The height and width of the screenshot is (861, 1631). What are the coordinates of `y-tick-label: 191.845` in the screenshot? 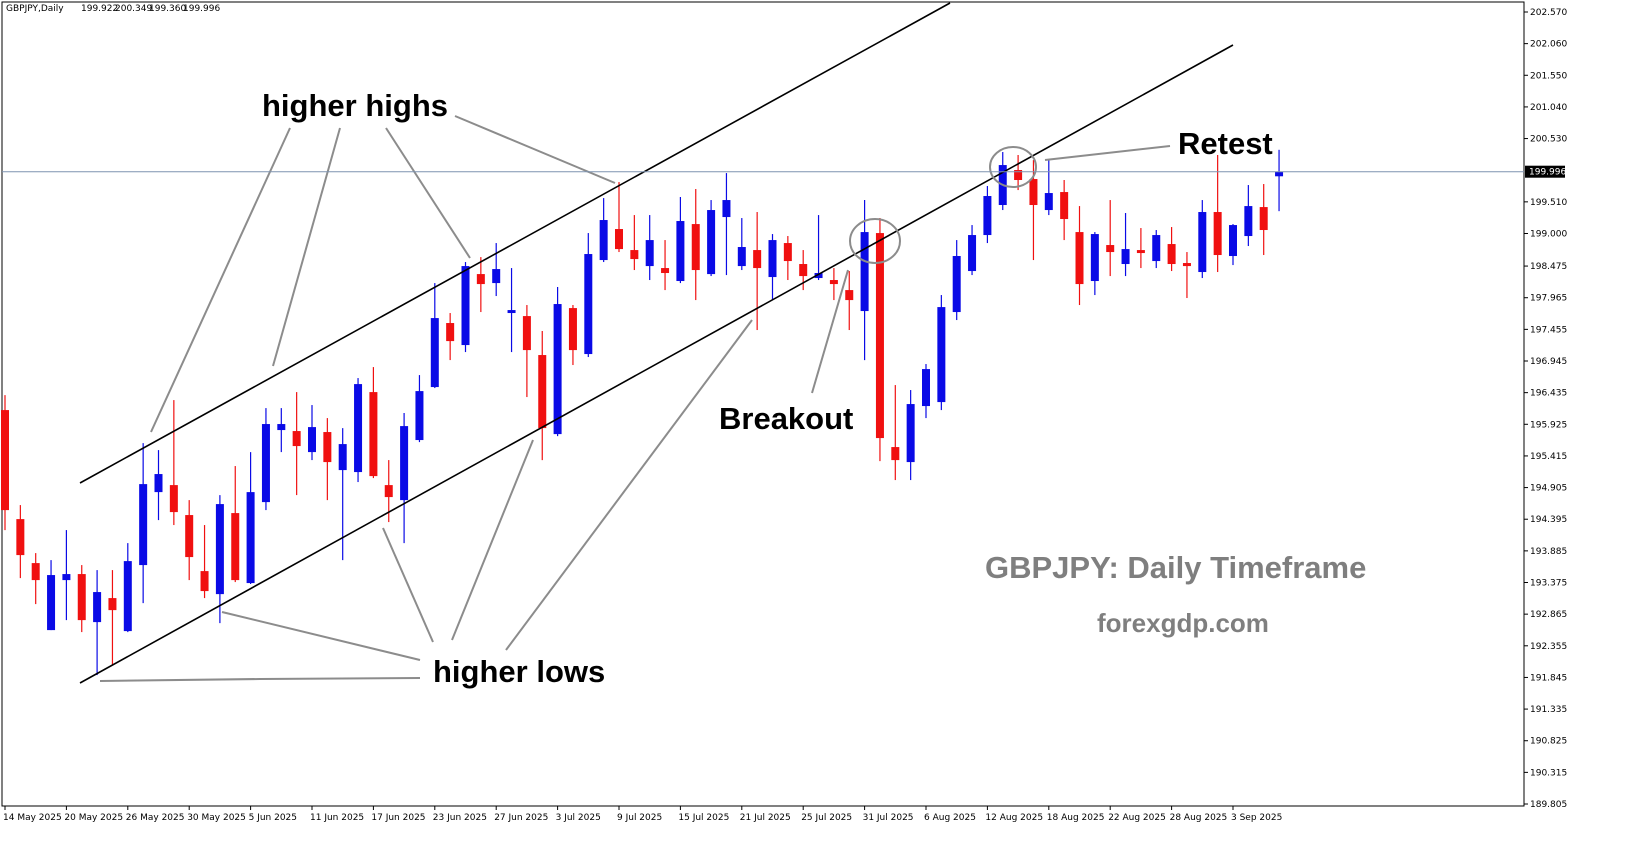 It's located at (1548, 678).